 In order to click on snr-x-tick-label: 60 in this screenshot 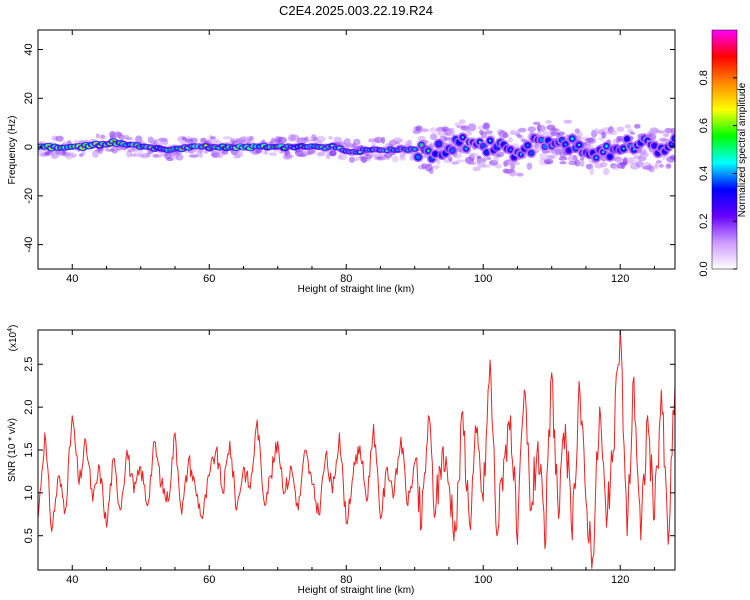, I will do `click(209, 580)`.